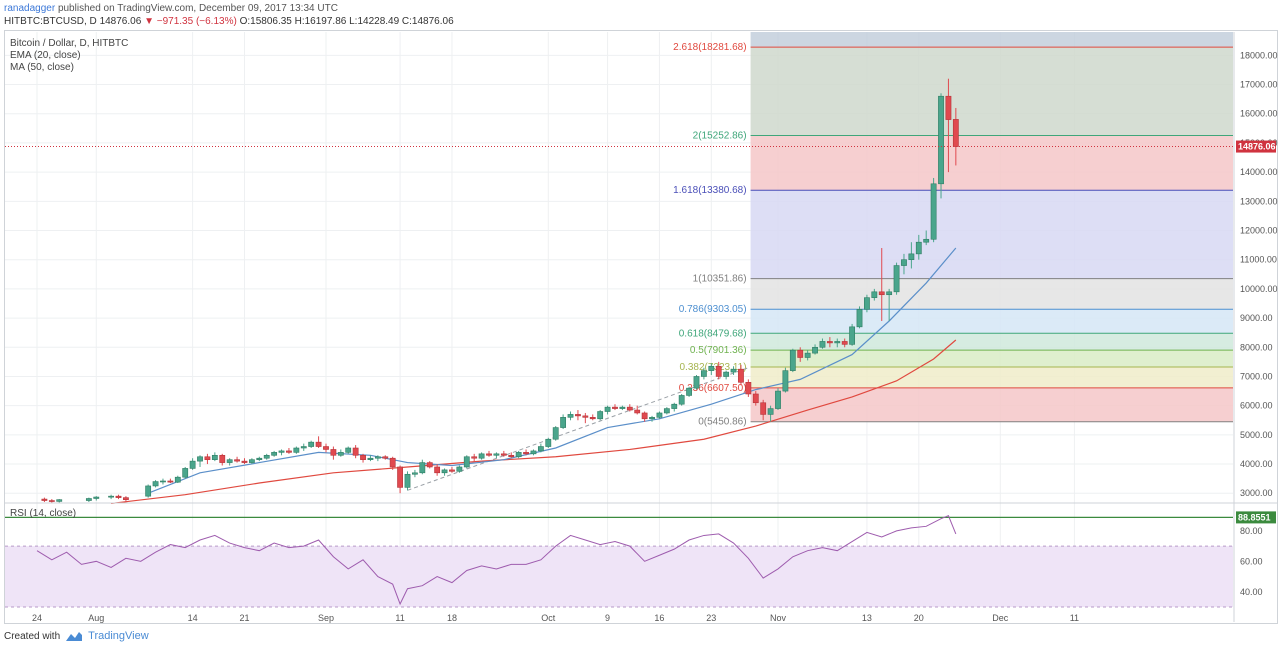  What do you see at coordinates (1251, 561) in the screenshot?
I see `rsi-tick-label: 60.00` at bounding box center [1251, 561].